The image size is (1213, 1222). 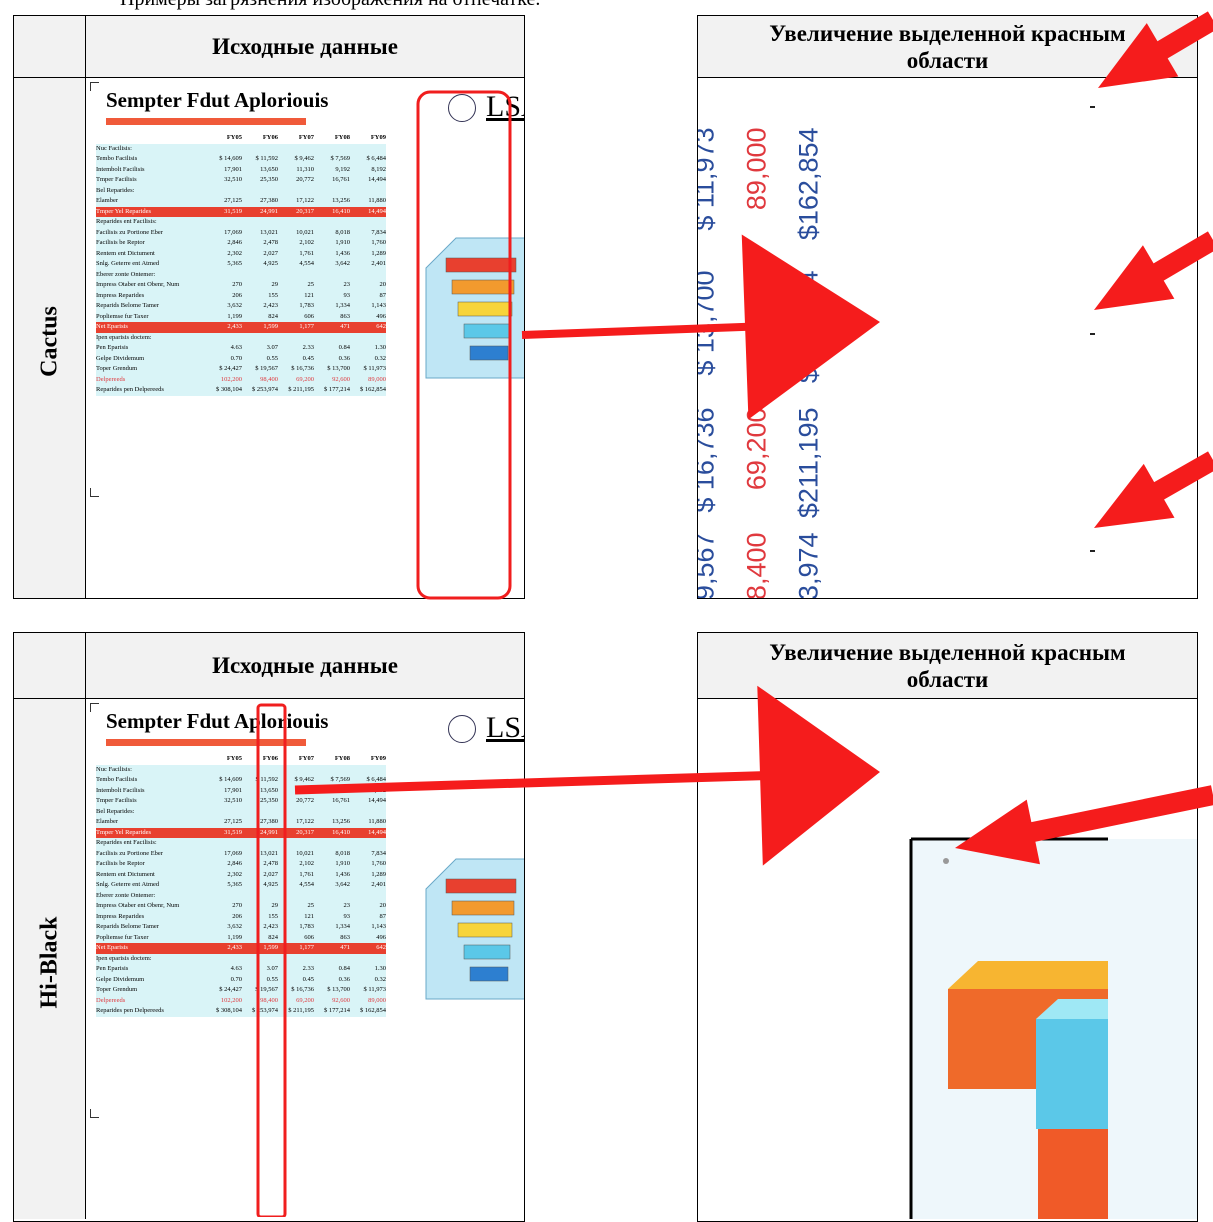 I want to click on doc-cell: 606, so click(x=309, y=937).